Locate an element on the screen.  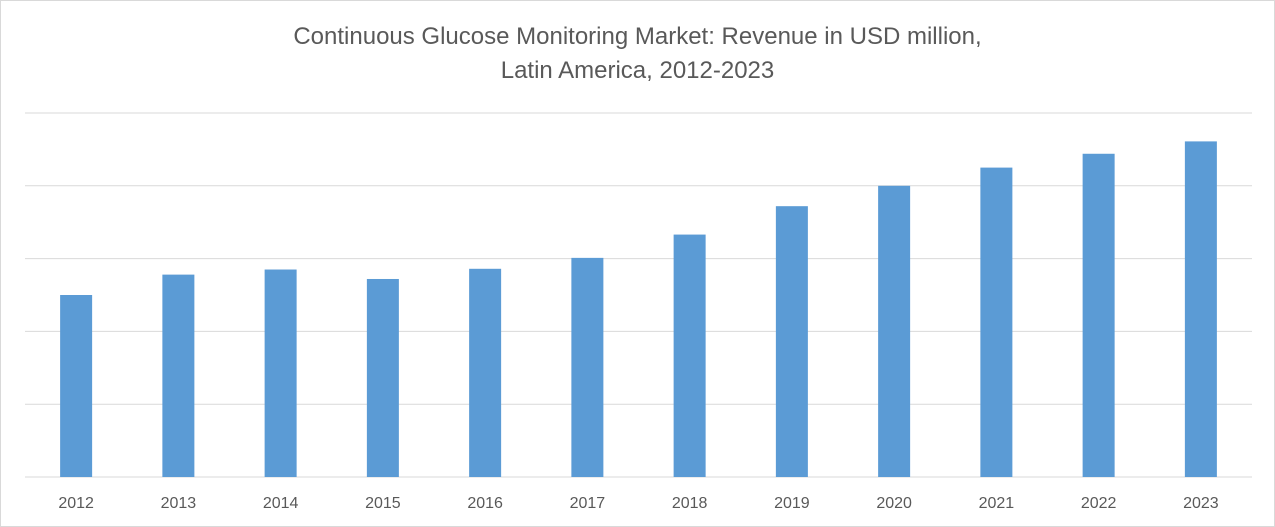
x-tick-label: 2019 is located at coordinates (792, 503).